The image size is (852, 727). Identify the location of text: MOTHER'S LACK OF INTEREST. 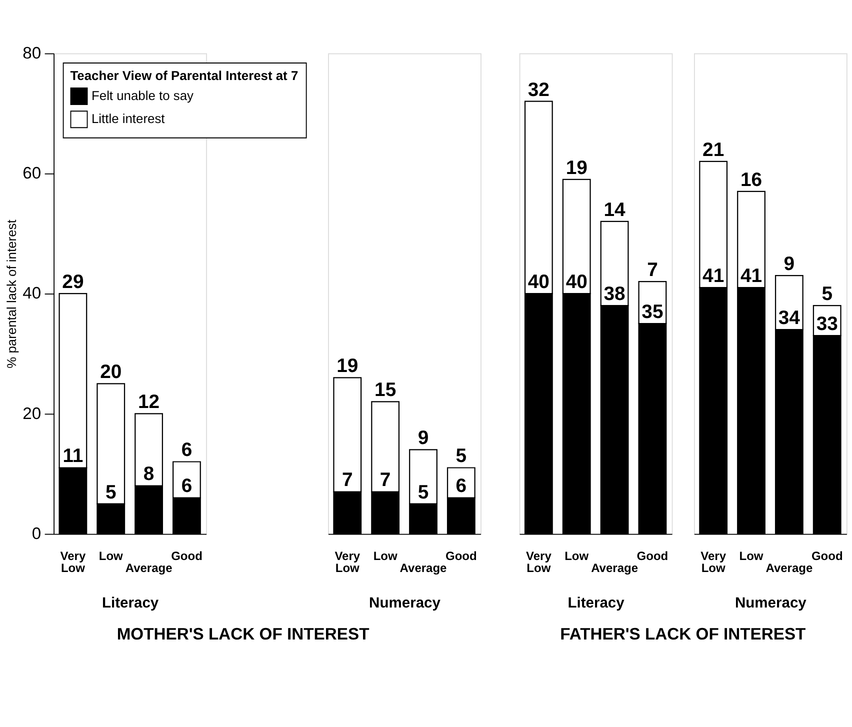
(243, 634).